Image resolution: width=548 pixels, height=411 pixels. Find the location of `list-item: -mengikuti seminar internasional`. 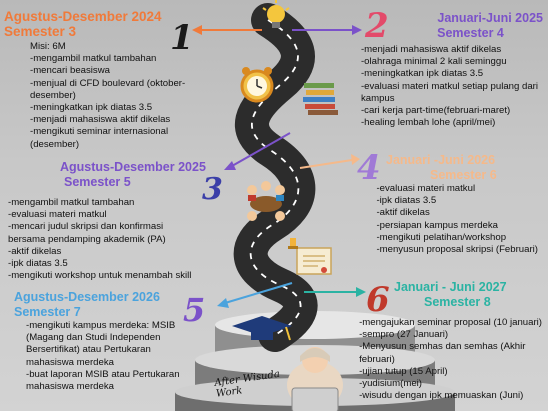

list-item: -mengikuti seminar internasional is located at coordinates (99, 132).